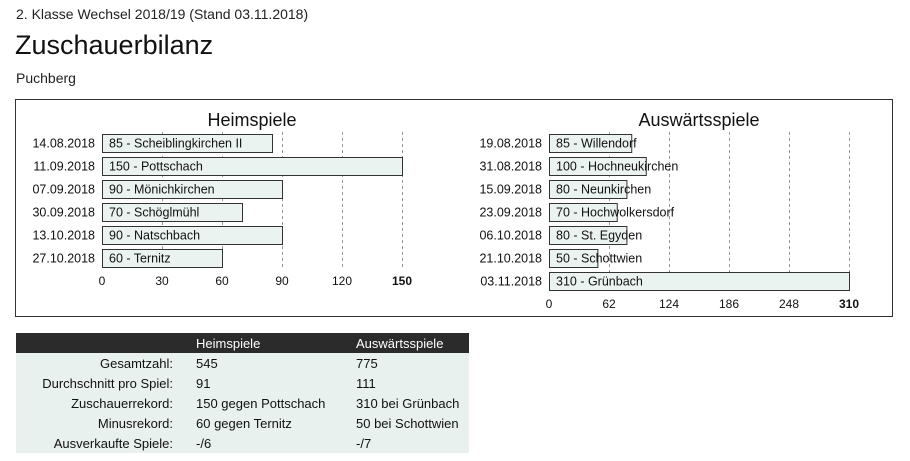  What do you see at coordinates (617, 167) in the screenshot?
I see `bar-label: 100 - Hochneukirchen` at bounding box center [617, 167].